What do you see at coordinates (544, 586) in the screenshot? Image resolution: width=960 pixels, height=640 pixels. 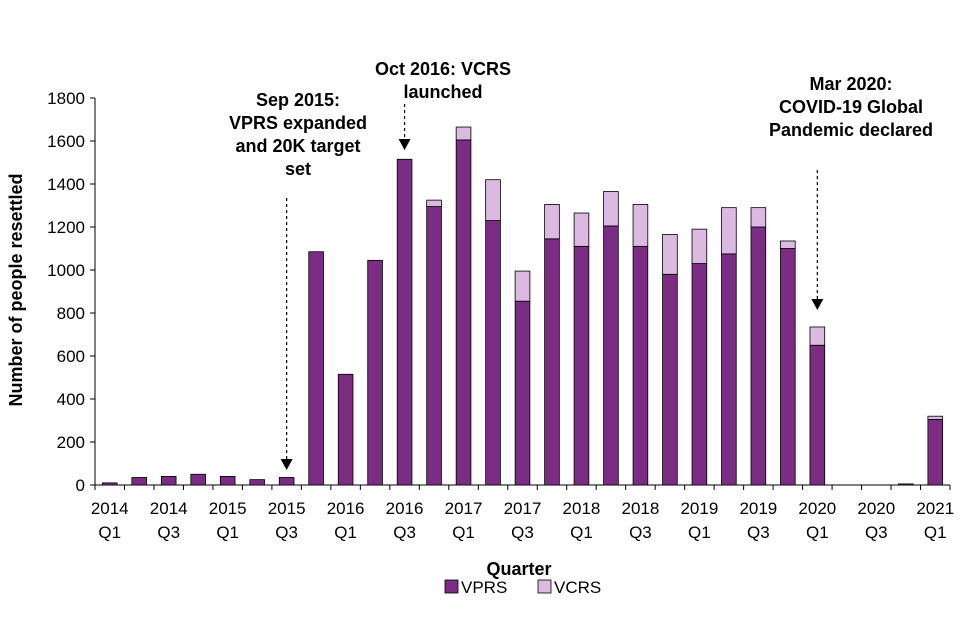 I see `legend-swatch-vcrs` at bounding box center [544, 586].